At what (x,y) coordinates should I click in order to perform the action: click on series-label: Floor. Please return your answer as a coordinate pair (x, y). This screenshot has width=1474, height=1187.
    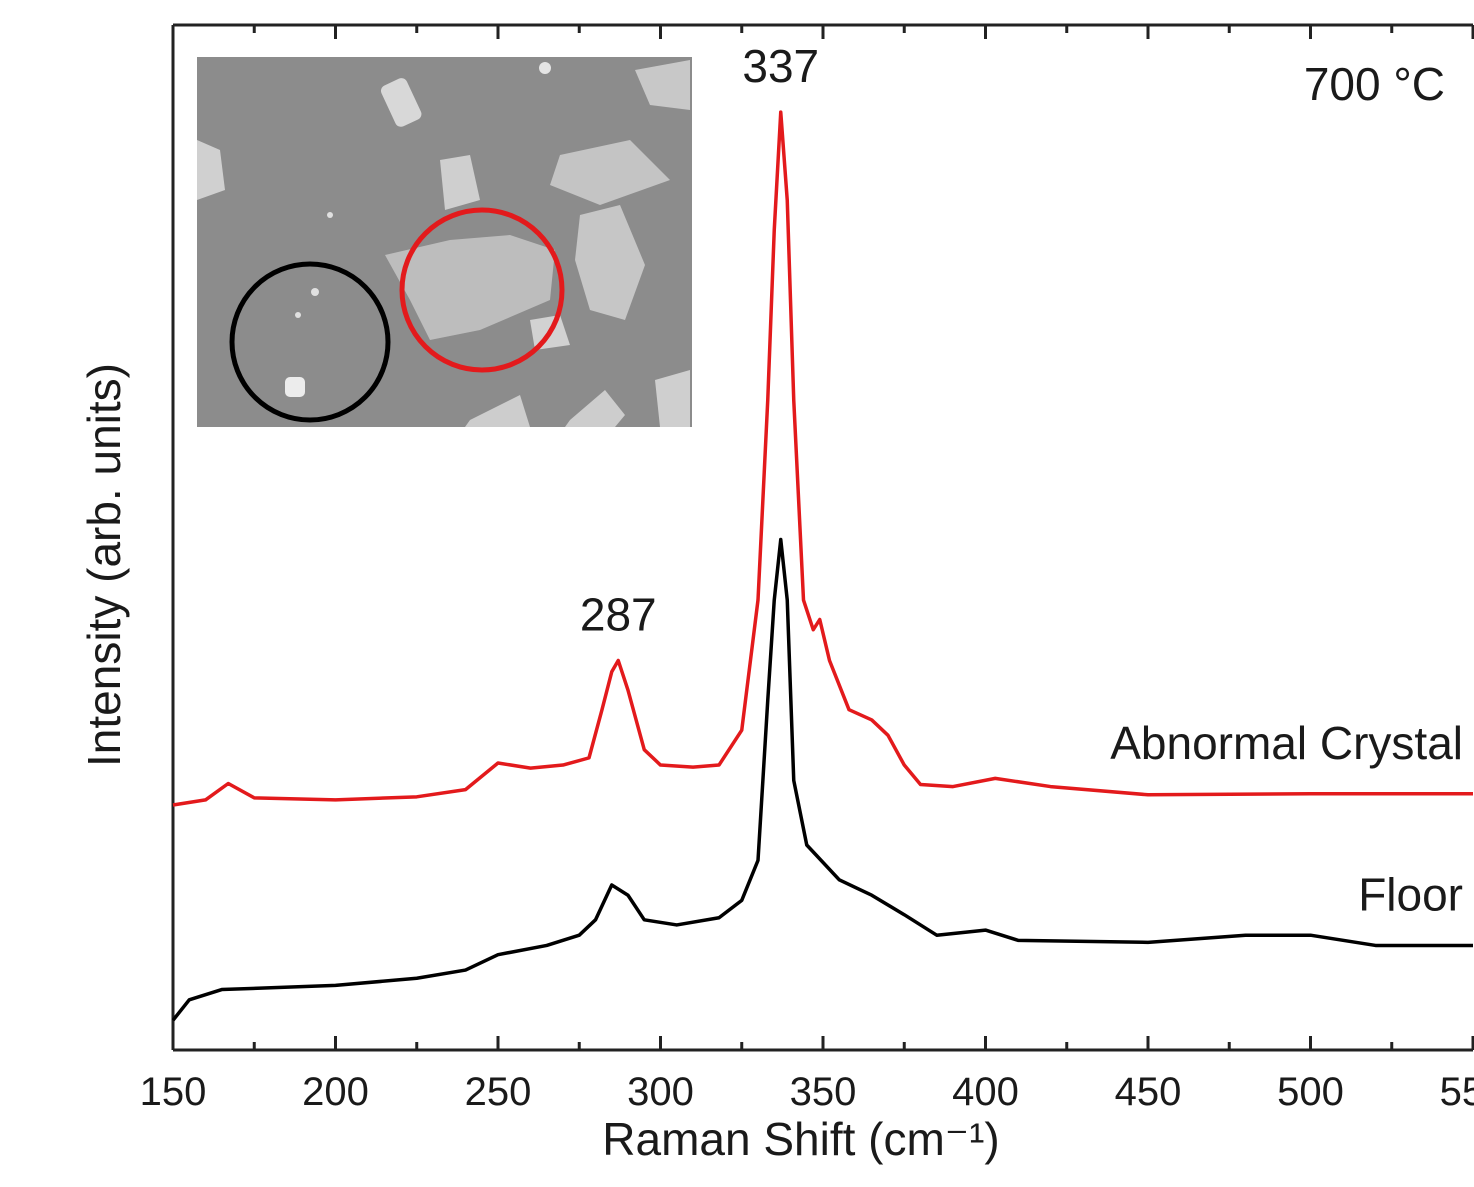
    Looking at the image, I should click on (1410, 894).